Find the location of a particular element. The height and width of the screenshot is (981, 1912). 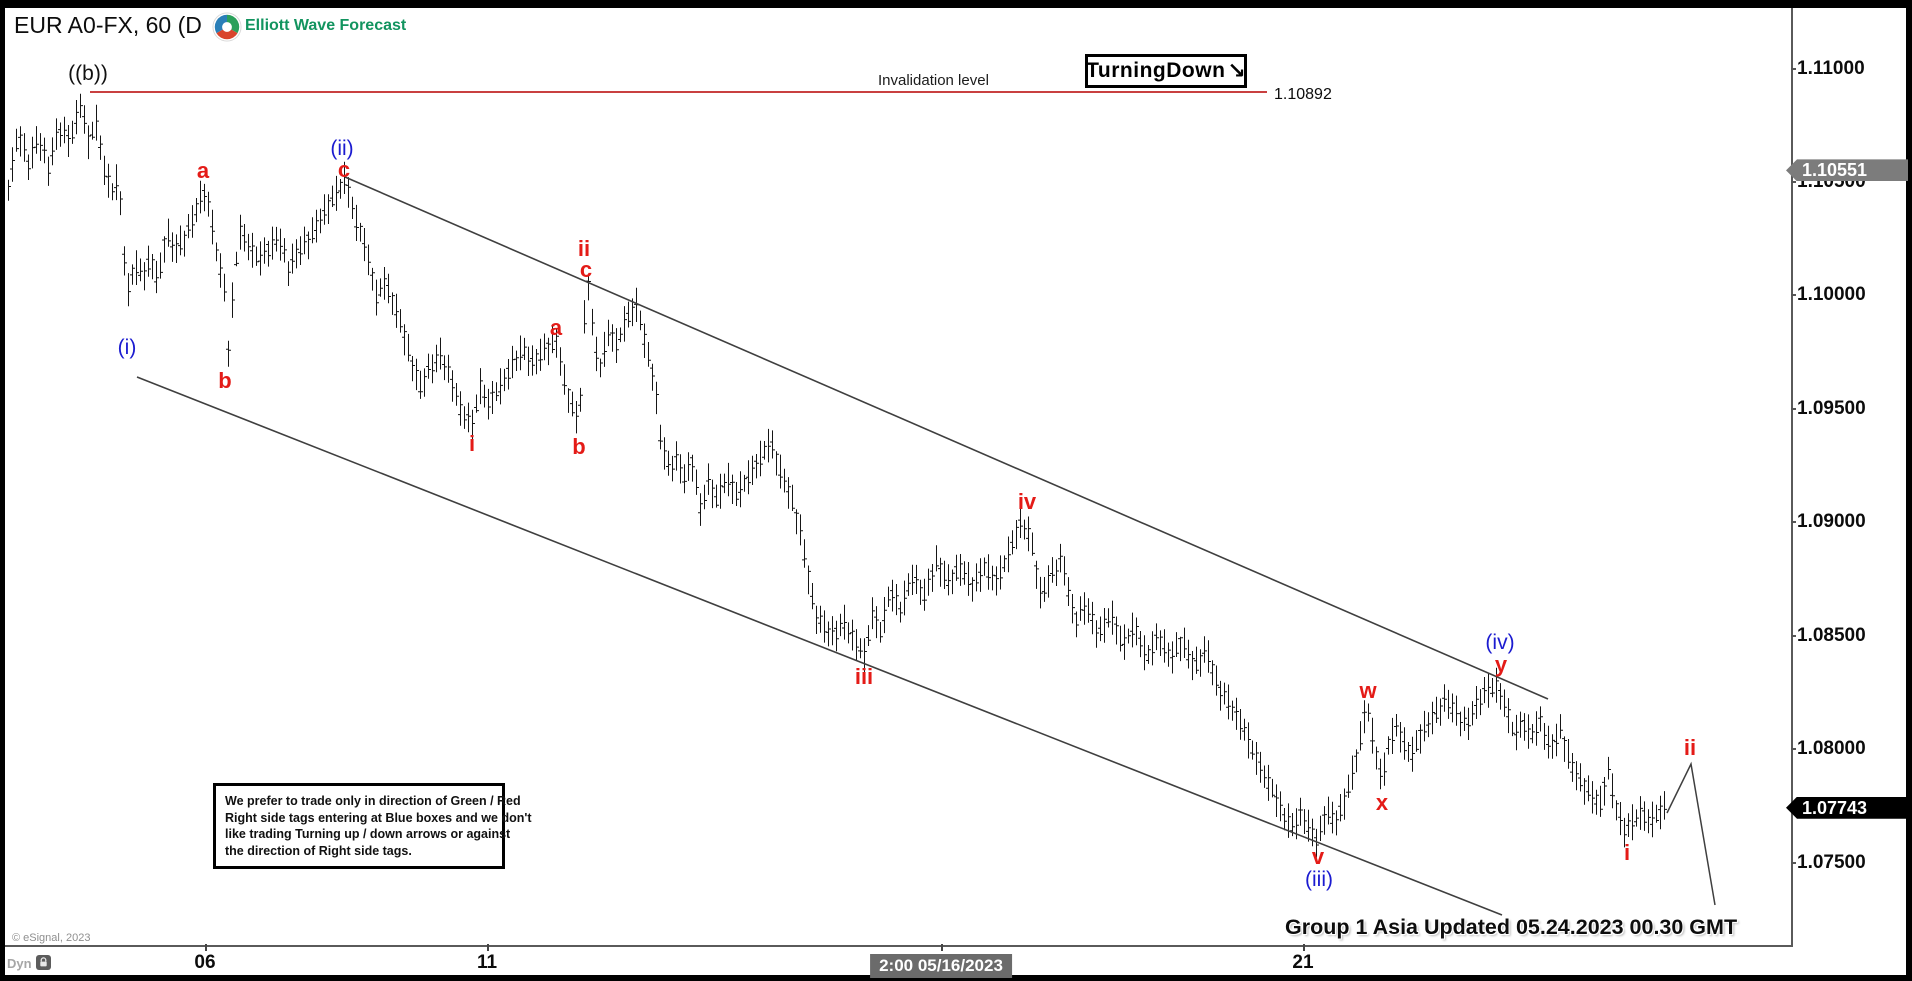

wave-label-iv: iv is located at coordinates (1027, 501).